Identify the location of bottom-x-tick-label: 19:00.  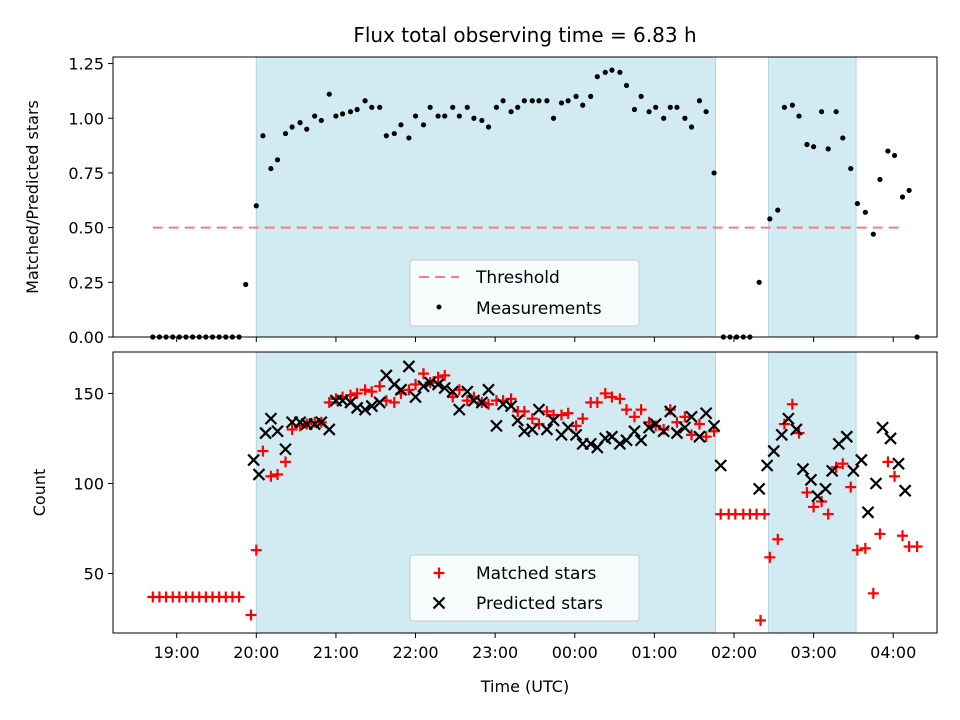
(177, 652).